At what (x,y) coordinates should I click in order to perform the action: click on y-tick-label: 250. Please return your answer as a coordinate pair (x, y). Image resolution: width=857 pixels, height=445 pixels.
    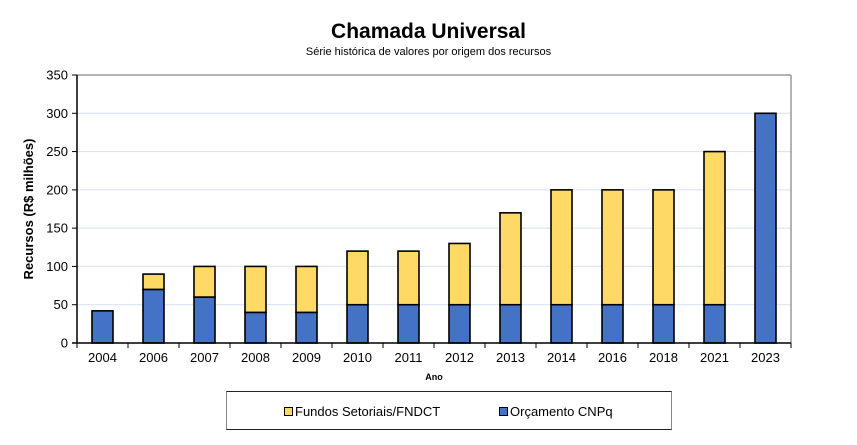
    Looking at the image, I should click on (57, 151).